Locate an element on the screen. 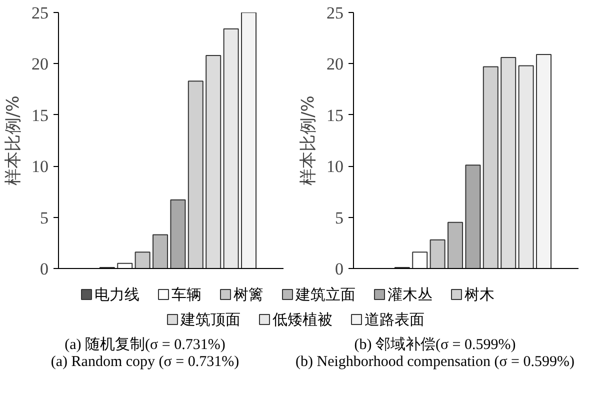 The height and width of the screenshot is (408, 590). text: (b) 邻域补偿(σ = 0.599%) is located at coordinates (435, 345).